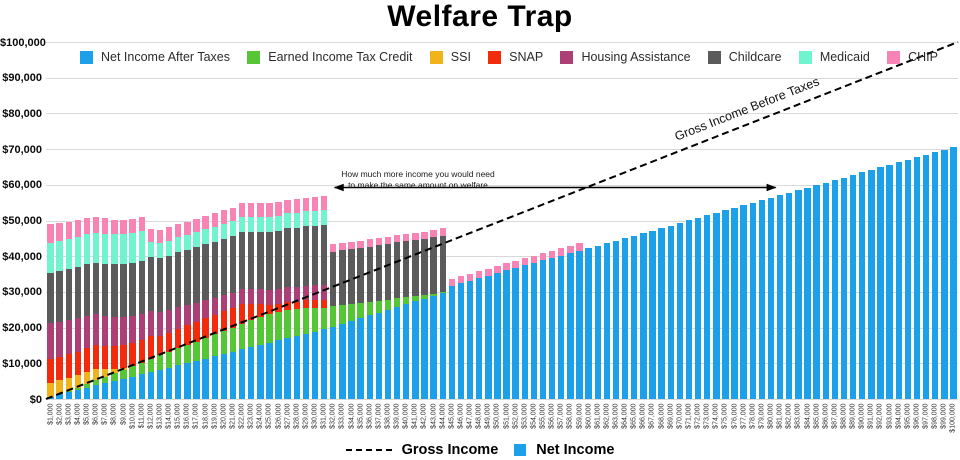  I want to click on gross-income-legend-label: Gross Income, so click(450, 450).